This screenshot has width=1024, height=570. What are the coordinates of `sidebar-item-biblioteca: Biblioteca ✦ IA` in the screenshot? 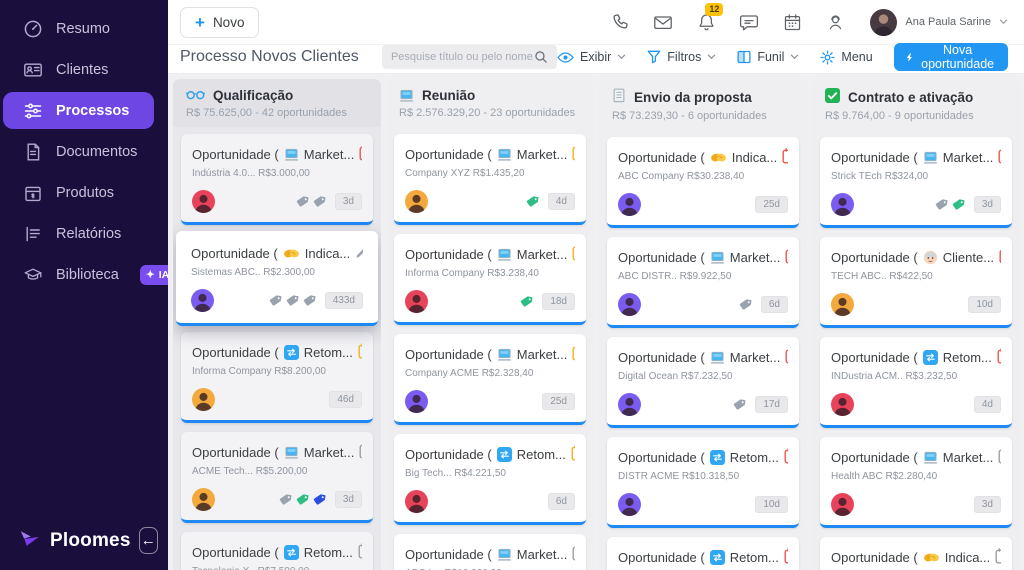 It's located at (89, 274).